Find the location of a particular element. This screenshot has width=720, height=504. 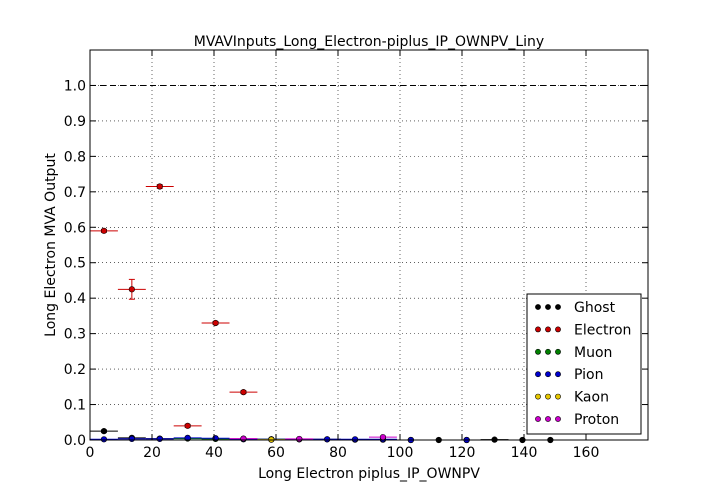

y-tick-label: 0.6 is located at coordinates (75, 228).